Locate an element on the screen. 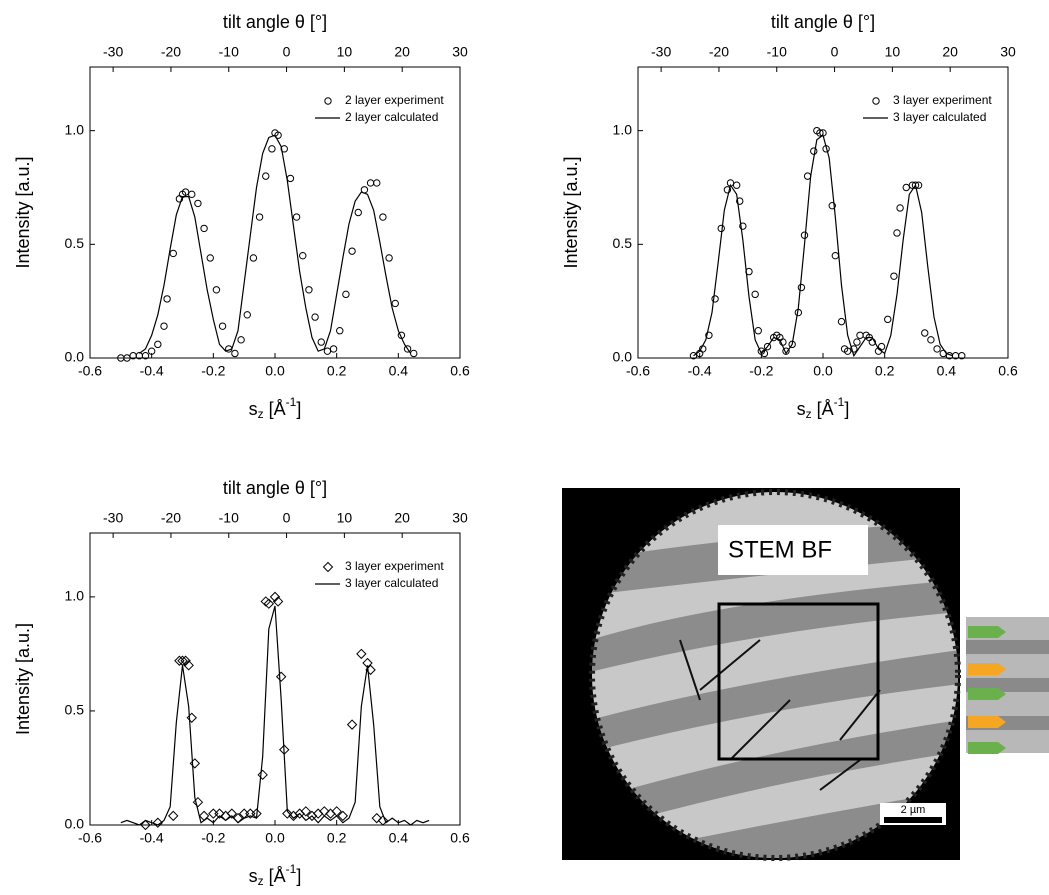 Image resolution: width=1049 pixels, height=895 pixels. x-tick-label: 0.6 is located at coordinates (1008, 371).